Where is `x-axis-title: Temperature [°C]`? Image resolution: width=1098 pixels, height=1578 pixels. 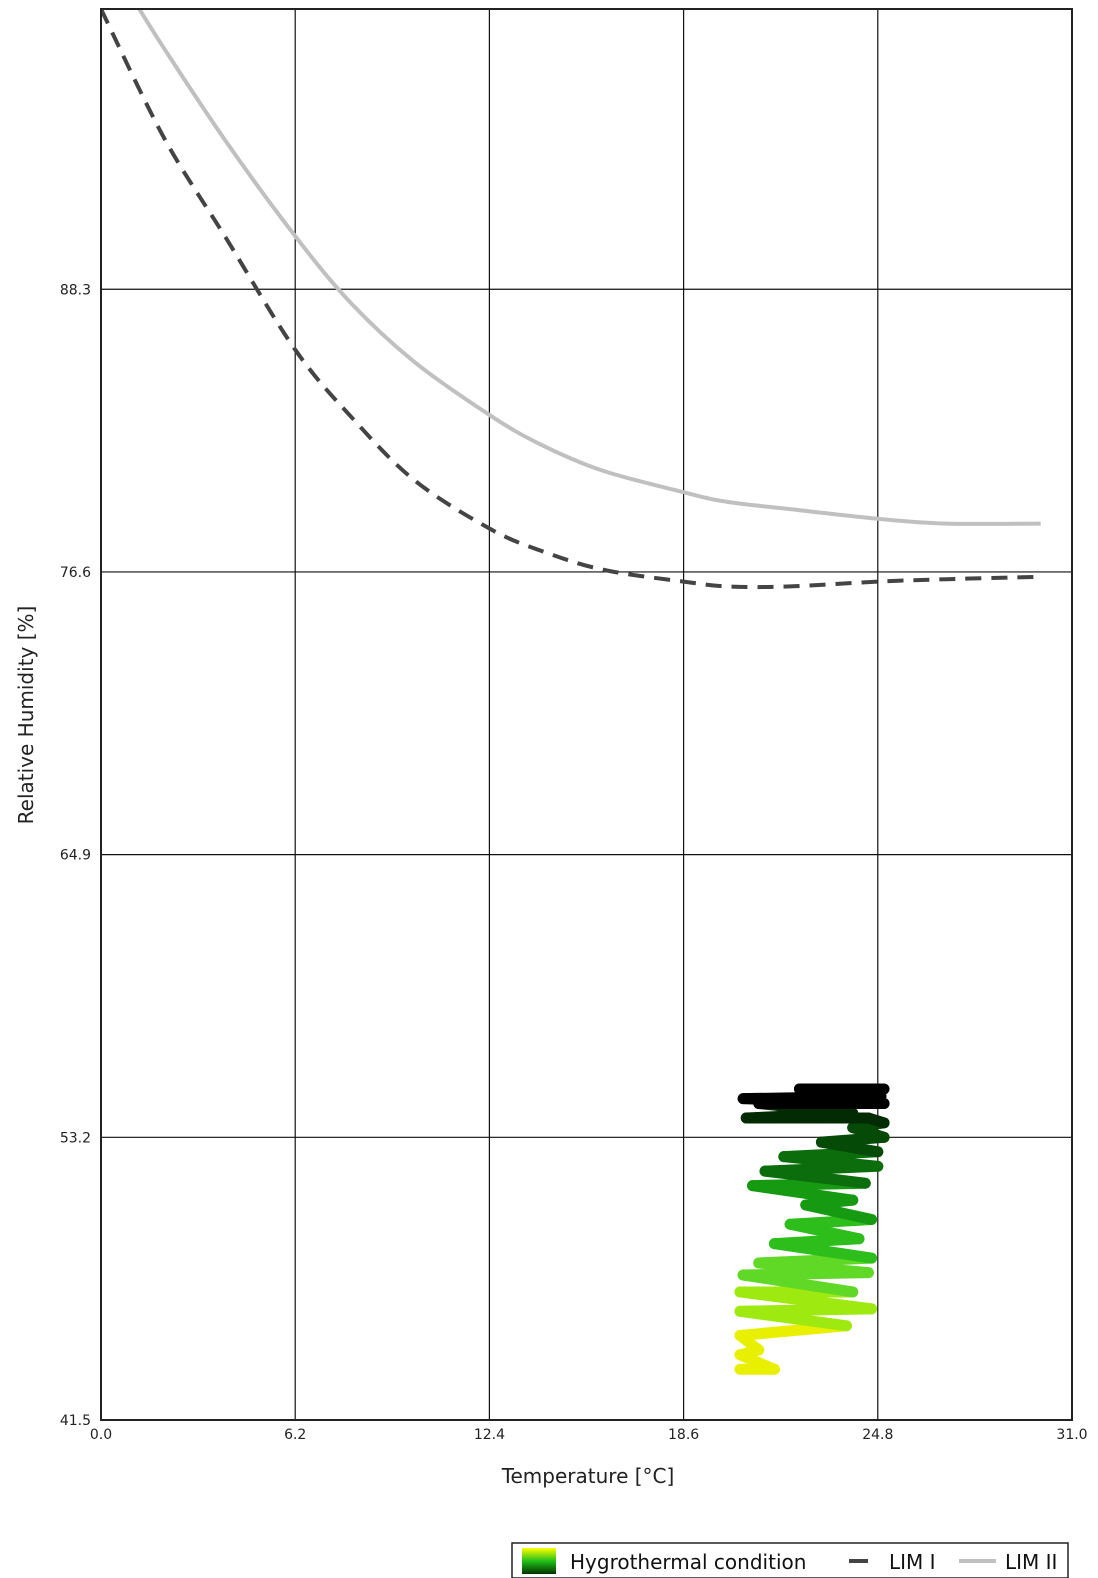
x-axis-title: Temperature [°C] is located at coordinates (588, 1476).